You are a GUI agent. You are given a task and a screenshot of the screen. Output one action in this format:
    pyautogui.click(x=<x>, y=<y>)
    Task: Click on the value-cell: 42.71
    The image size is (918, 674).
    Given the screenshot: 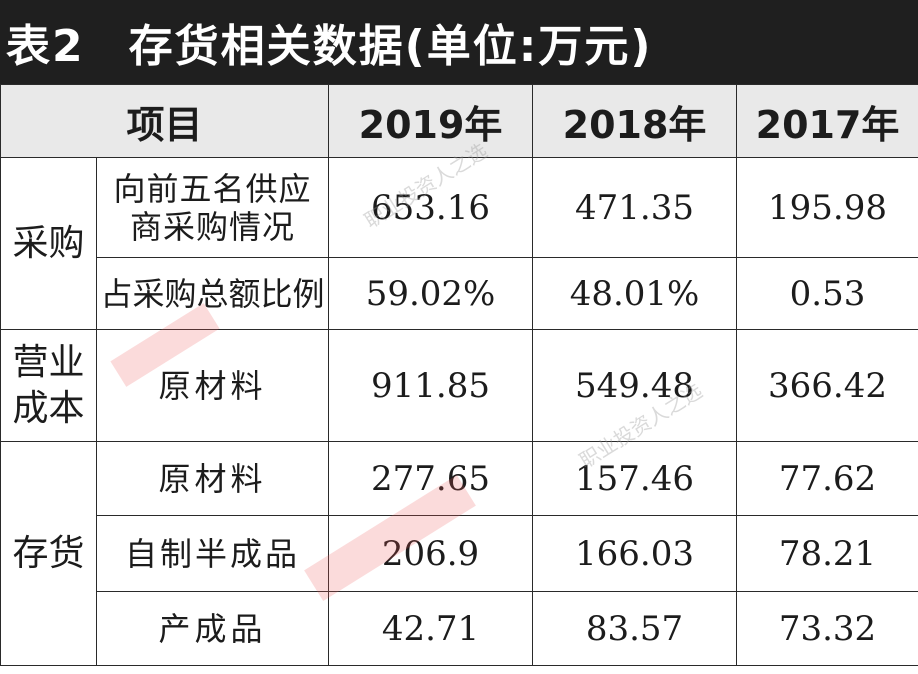 What is the action you would take?
    pyautogui.click(x=431, y=628)
    